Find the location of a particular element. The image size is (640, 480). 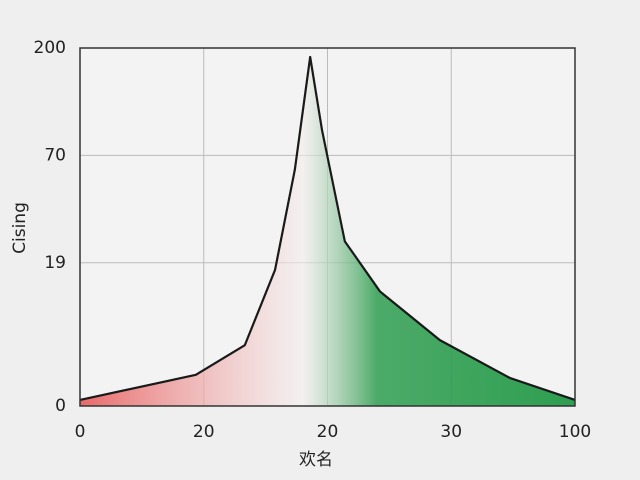

x-tick-label: 100 is located at coordinates (575, 432).